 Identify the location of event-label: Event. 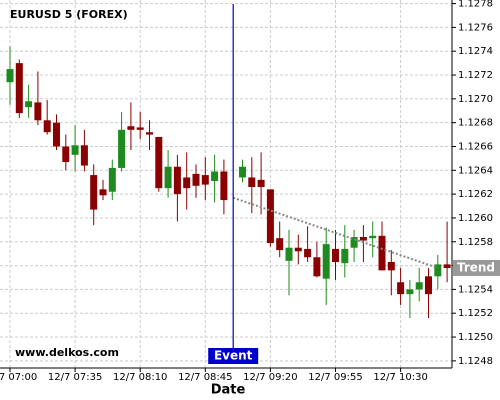
(233, 356).